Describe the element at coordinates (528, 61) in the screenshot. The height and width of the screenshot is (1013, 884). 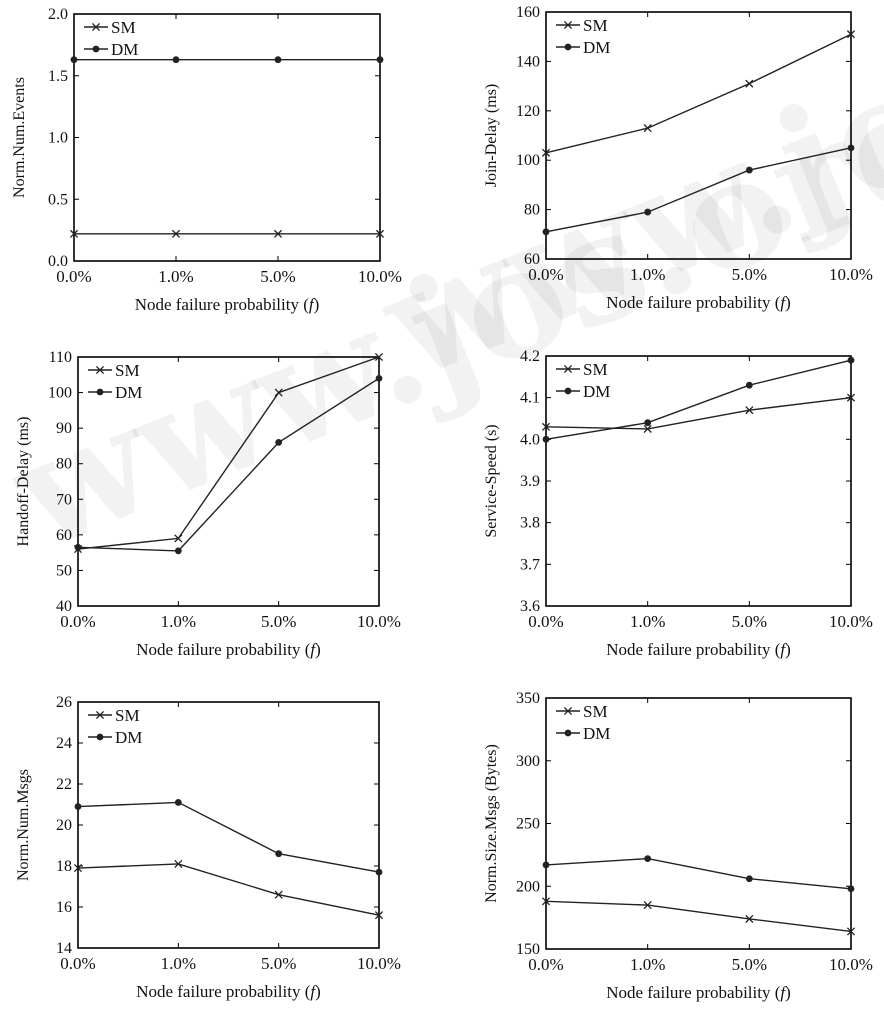
I see `y-tick-label: 140` at that location.